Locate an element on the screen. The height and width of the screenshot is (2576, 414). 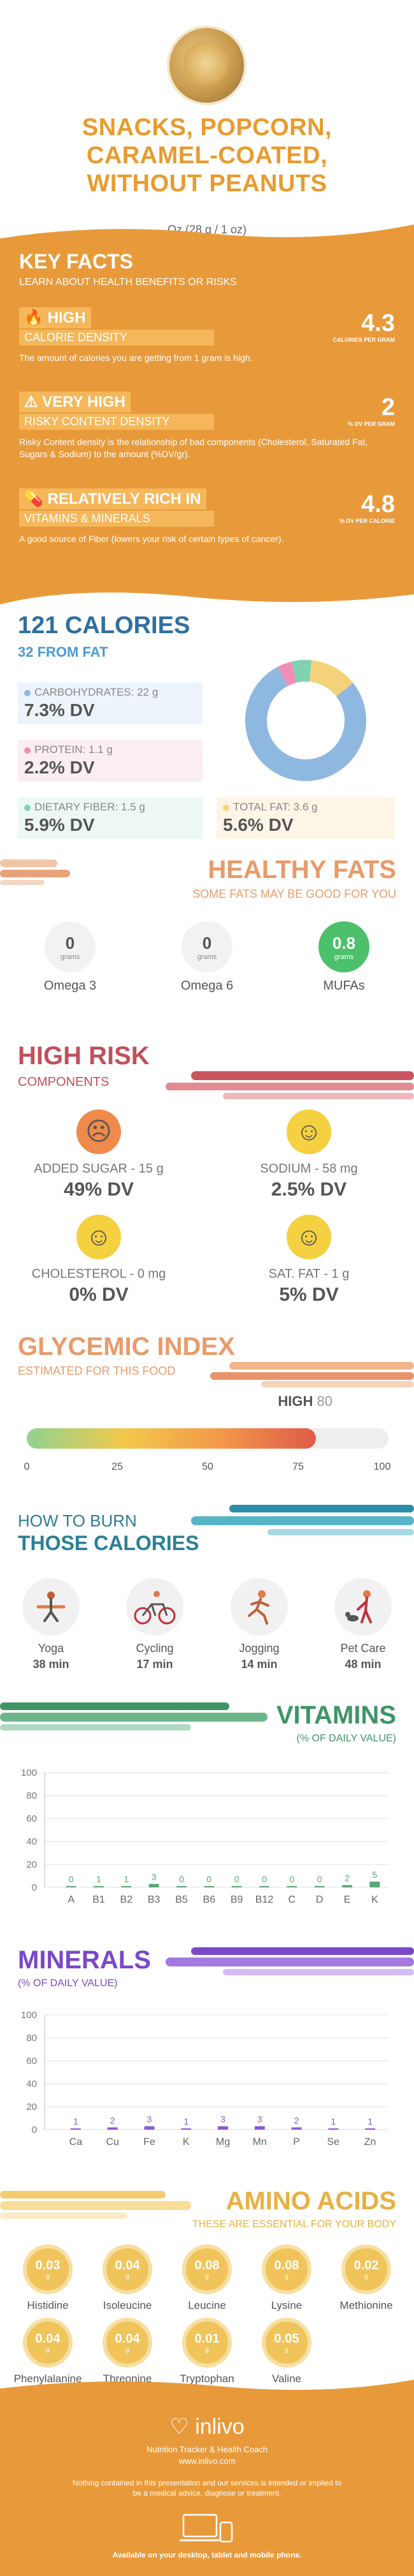
amino-circle: 0.01 g is located at coordinates (207, 2342).